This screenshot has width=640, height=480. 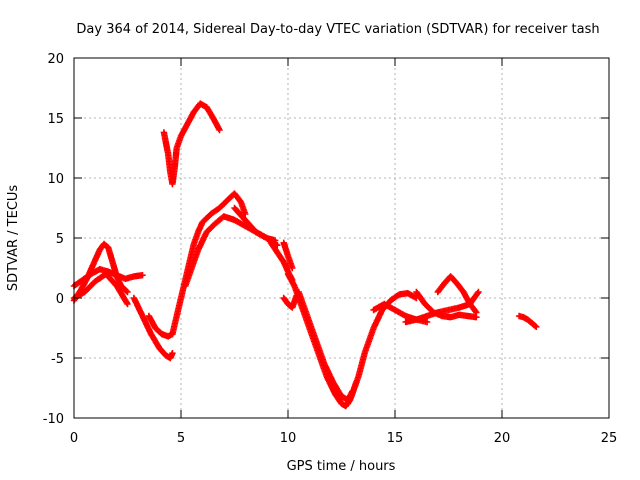 What do you see at coordinates (60, 299) in the screenshot?
I see `y-tick-label: 0` at bounding box center [60, 299].